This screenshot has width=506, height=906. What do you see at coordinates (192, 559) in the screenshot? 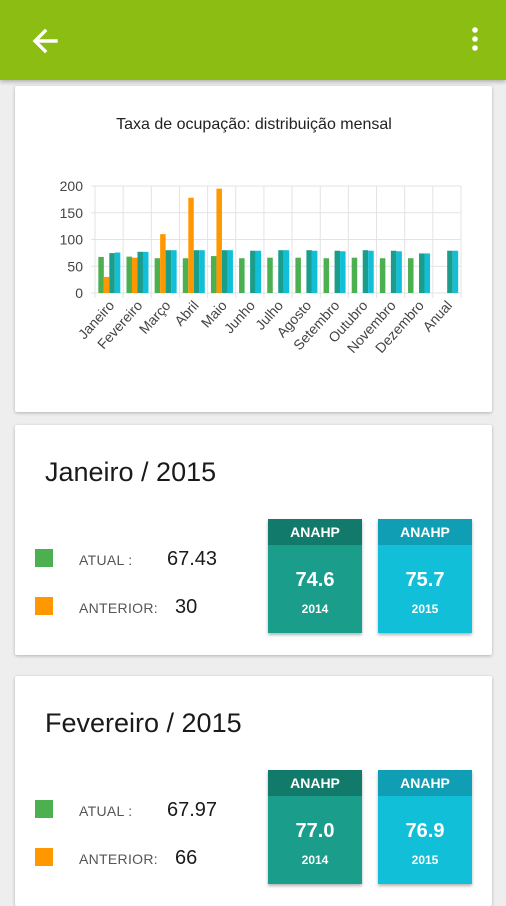
I see `atual-value: 67.43` at bounding box center [192, 559].